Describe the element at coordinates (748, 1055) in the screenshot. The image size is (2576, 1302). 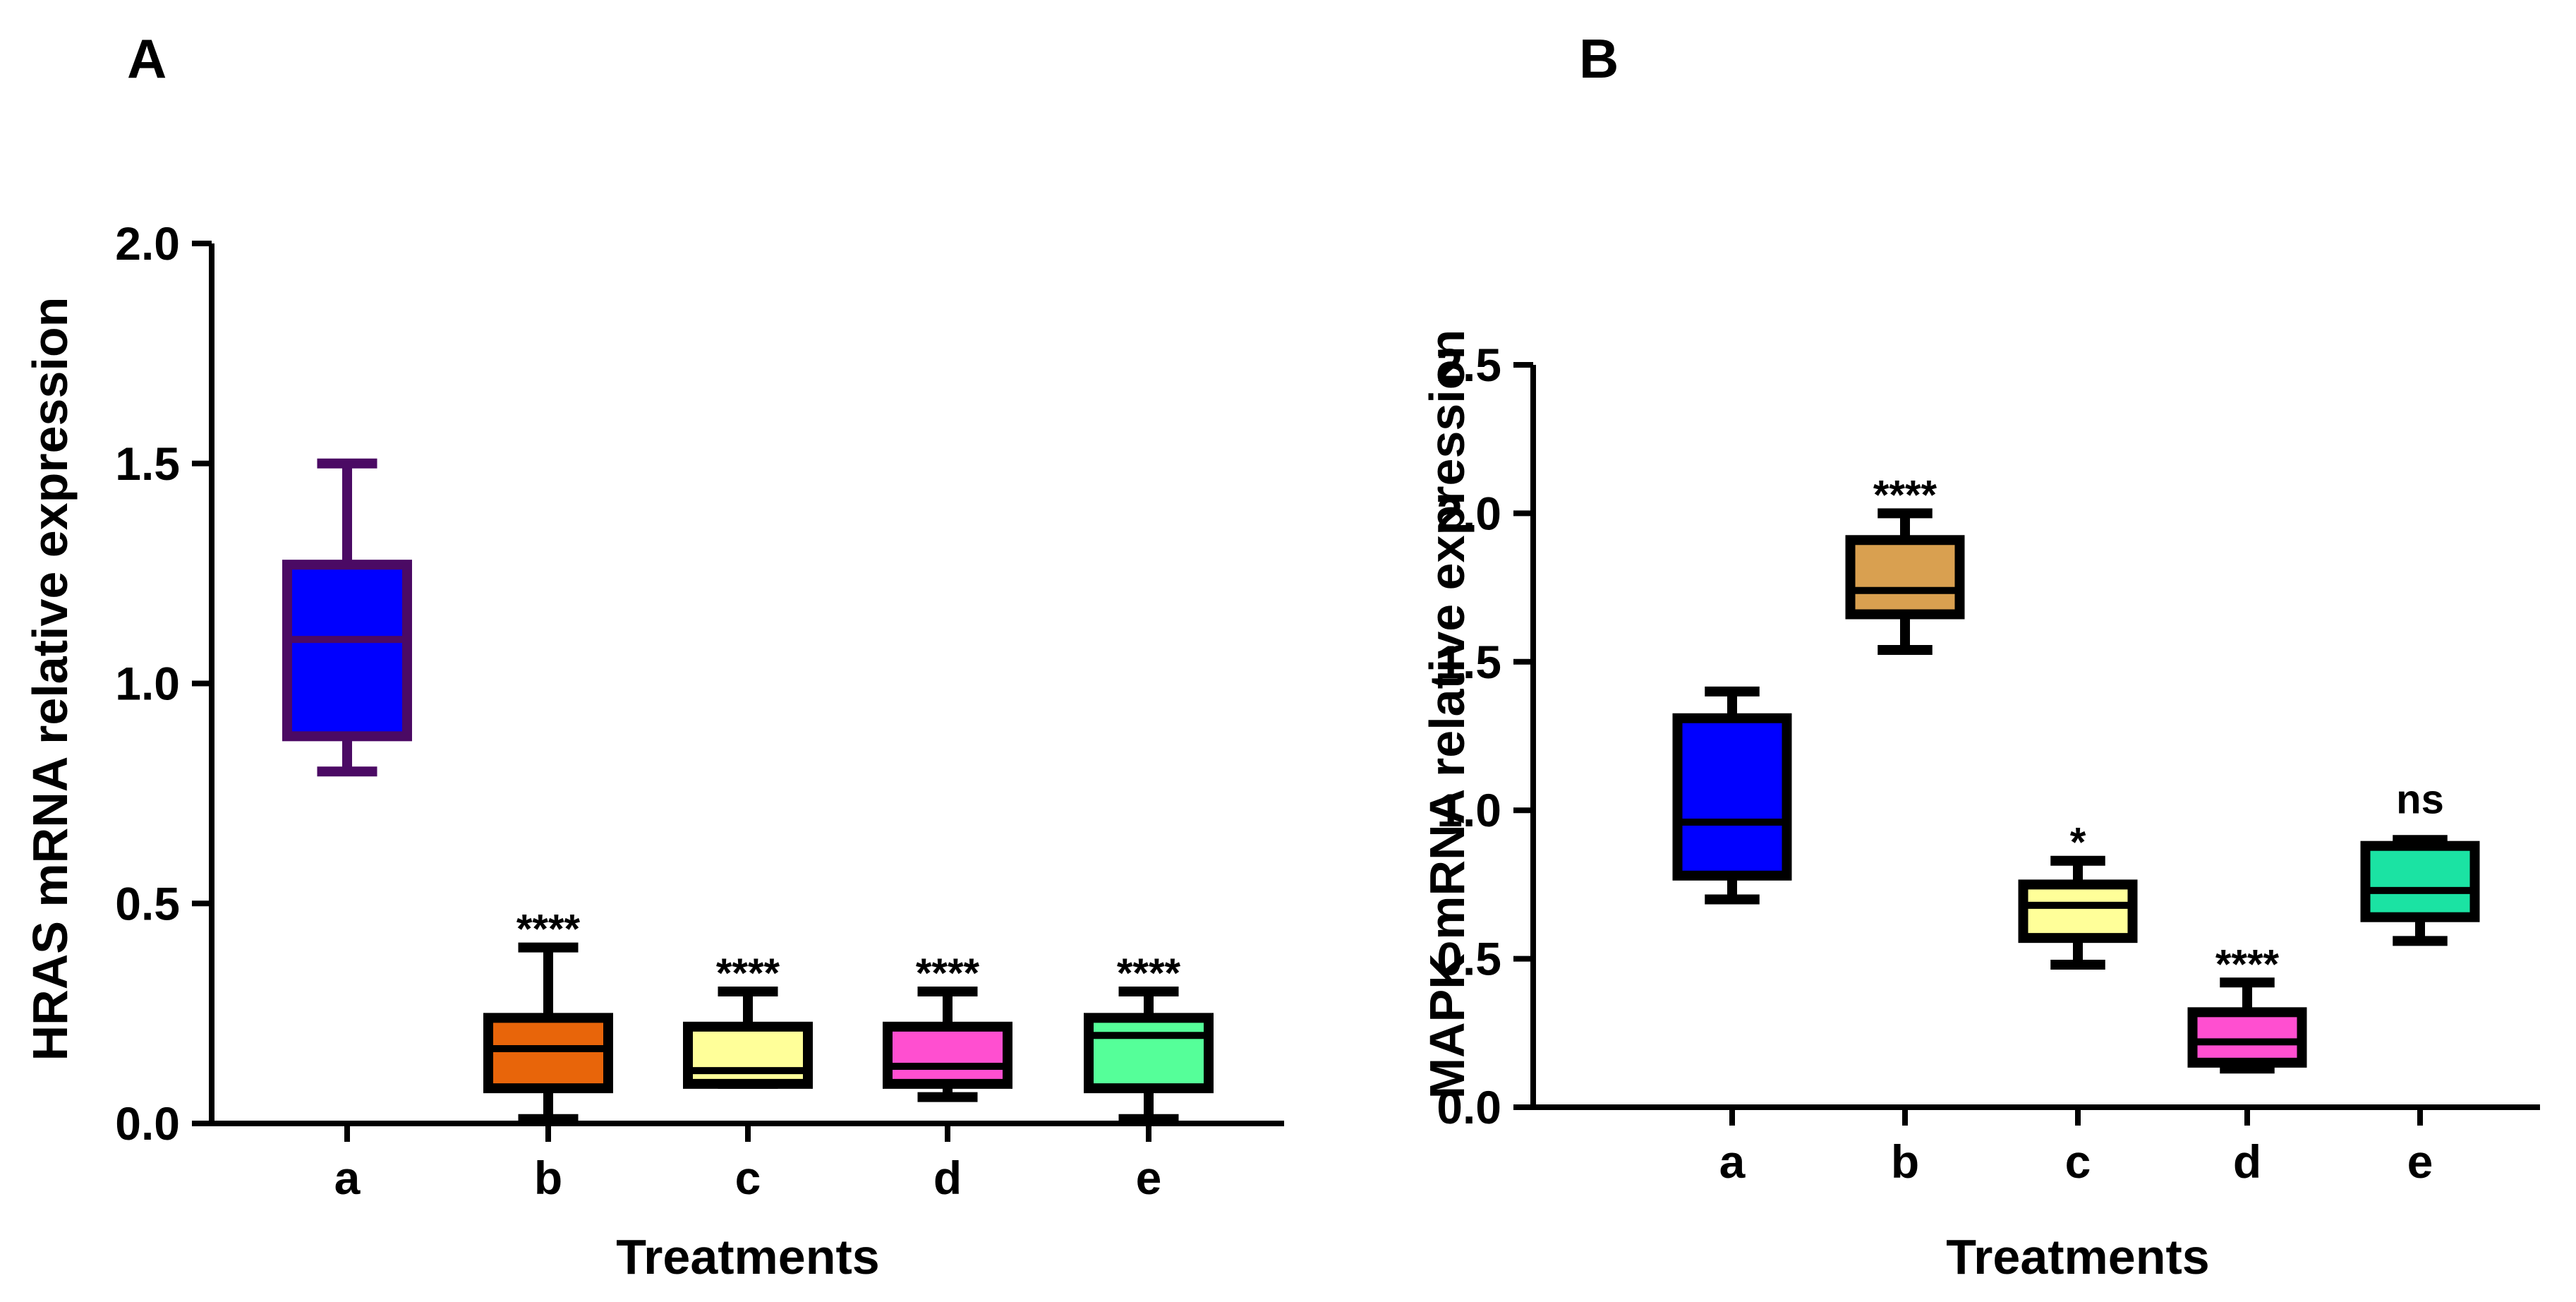
I see `panel-a-box-body-c` at that location.